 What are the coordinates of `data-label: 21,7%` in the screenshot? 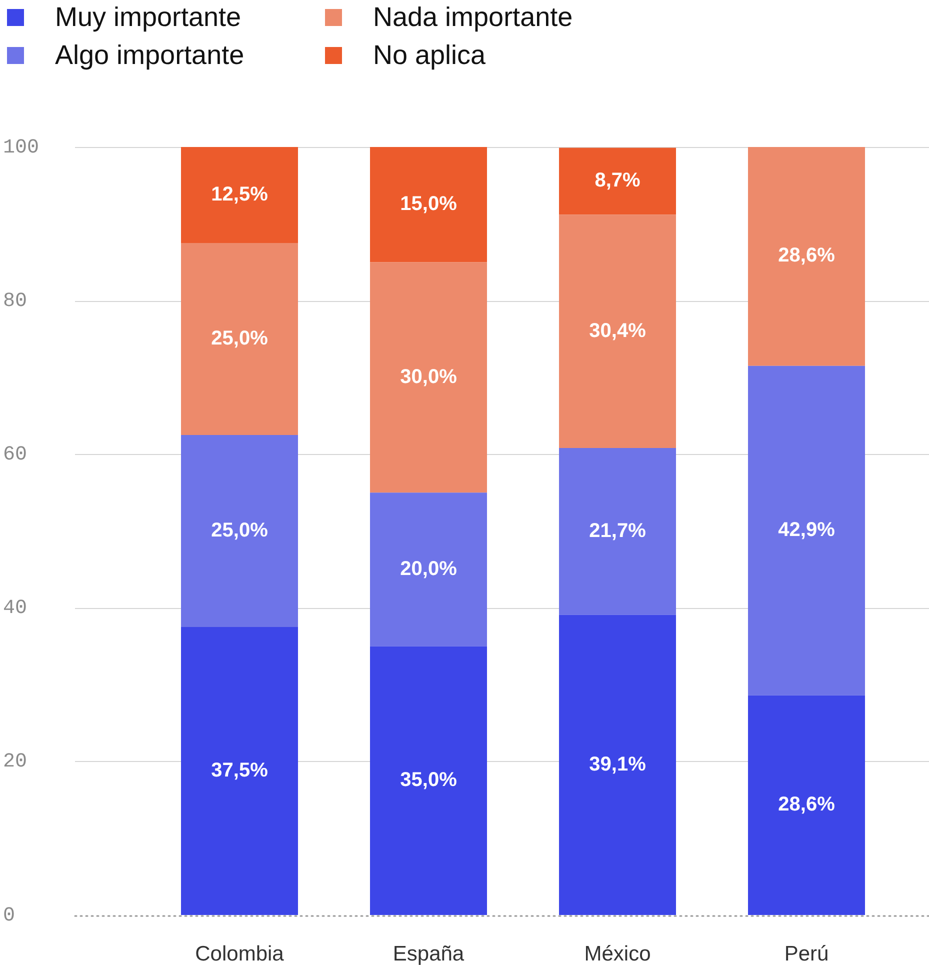 It's located at (617, 531).